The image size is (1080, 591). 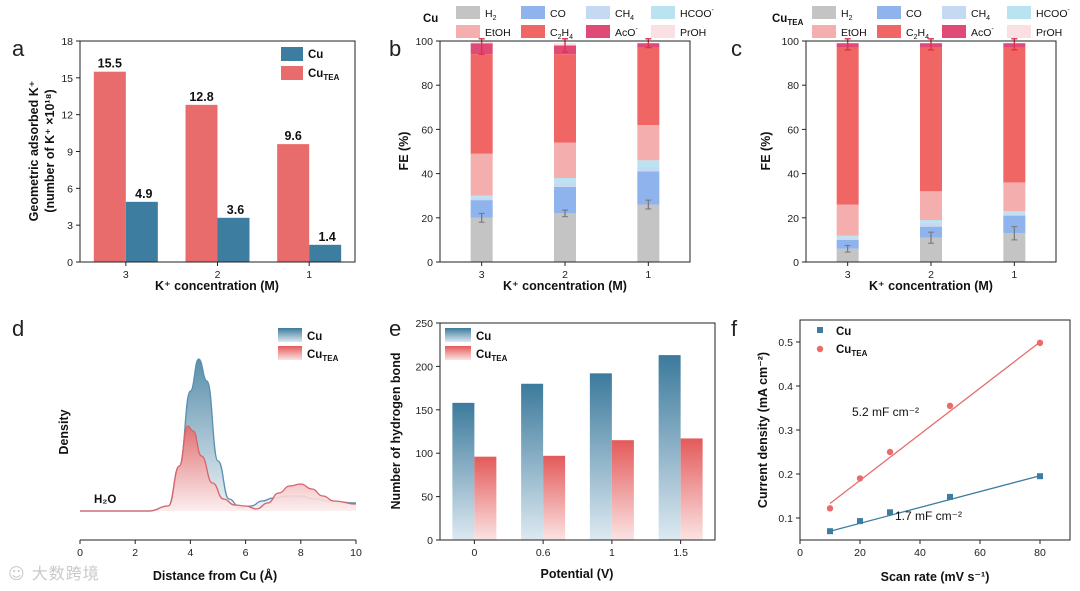 I want to click on panel-letter-e: e, so click(x=395, y=328).